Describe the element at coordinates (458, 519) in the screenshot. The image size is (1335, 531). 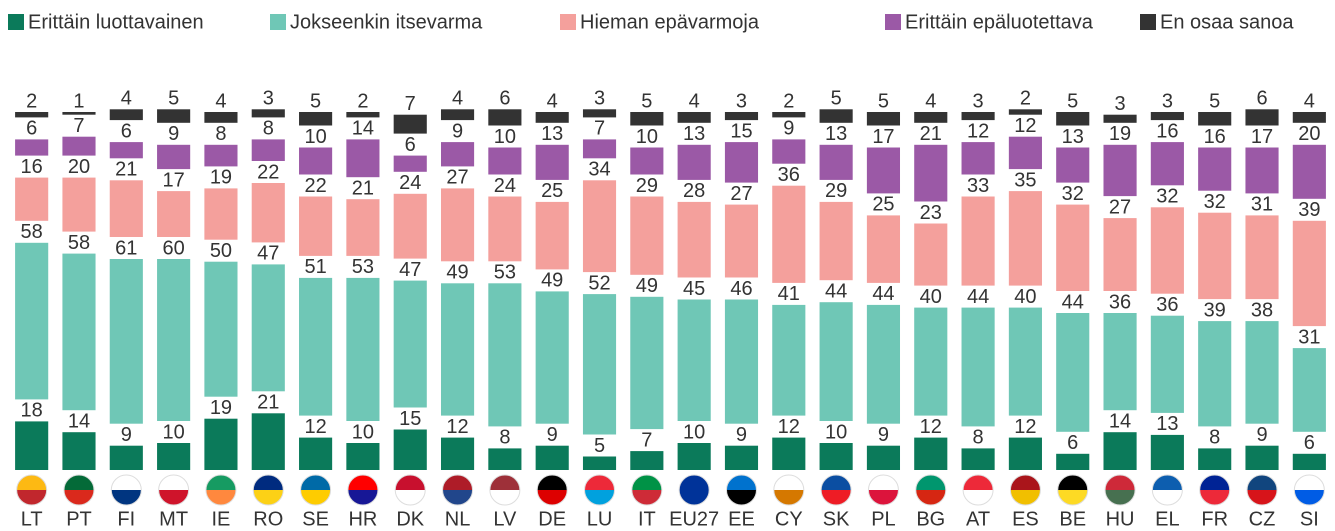
I see `x-tick-label: NL` at that location.